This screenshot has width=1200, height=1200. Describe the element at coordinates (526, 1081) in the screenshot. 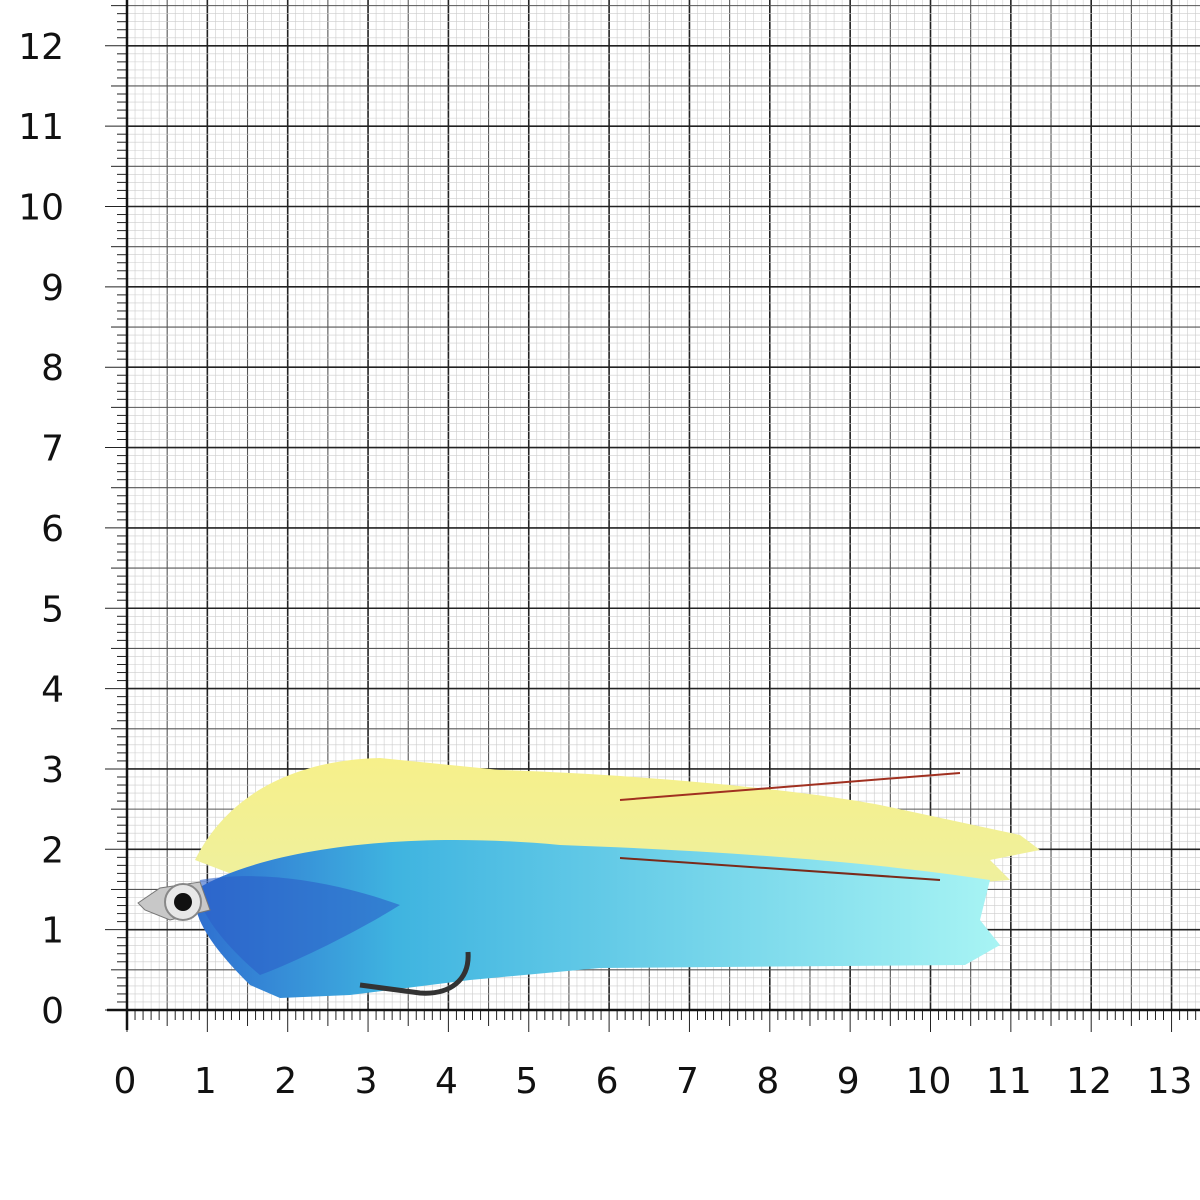

I see `x-label: 5` at that location.